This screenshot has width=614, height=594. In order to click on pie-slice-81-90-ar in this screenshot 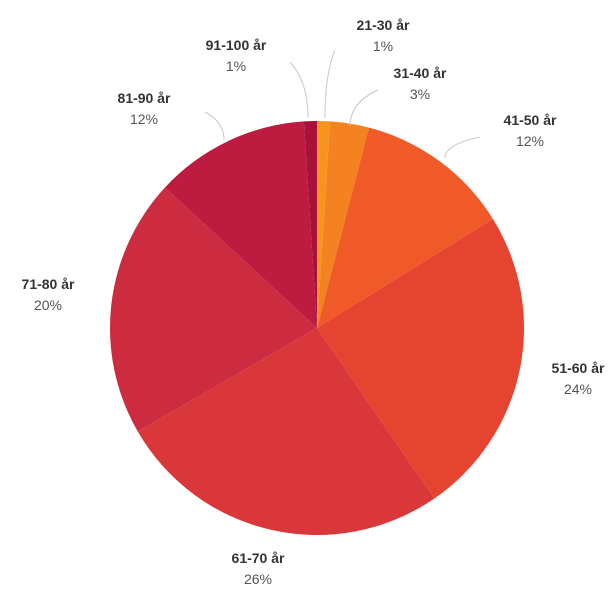, I will do `click(240, 224)`.